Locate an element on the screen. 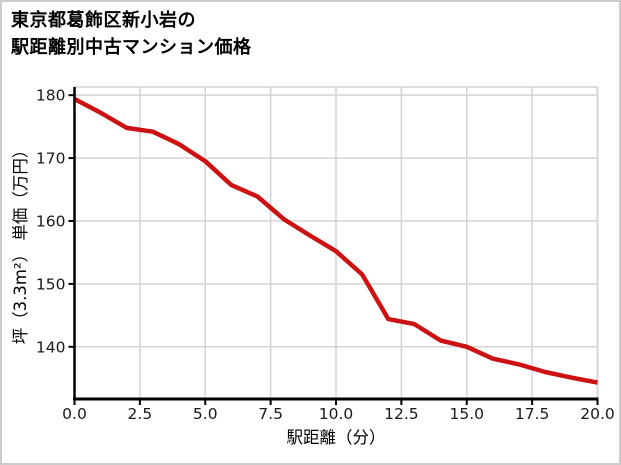 The width and height of the screenshot is (621, 465). y-tick-label: 170 is located at coordinates (51, 159).